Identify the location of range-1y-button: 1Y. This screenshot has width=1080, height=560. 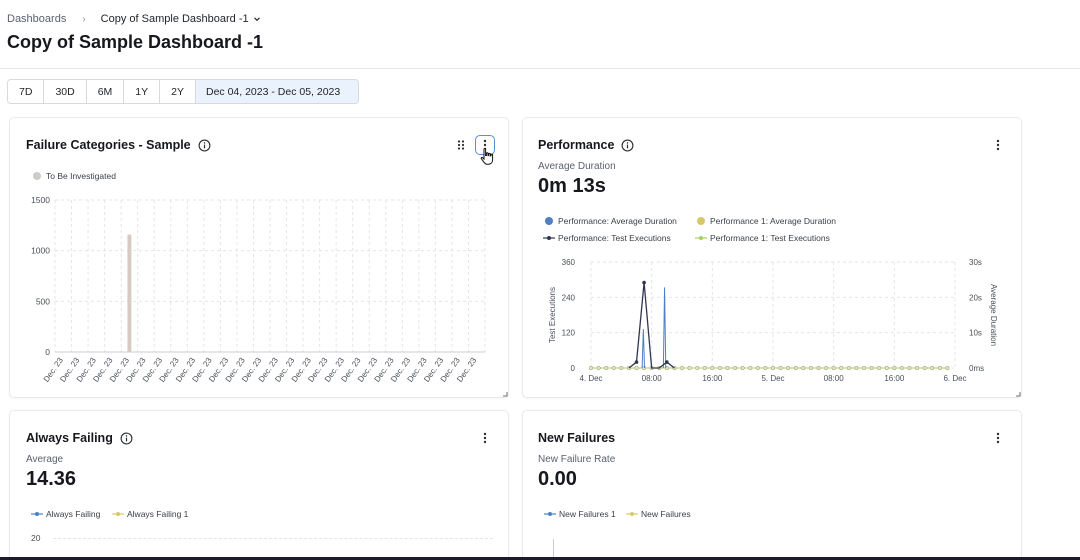
(142, 91).